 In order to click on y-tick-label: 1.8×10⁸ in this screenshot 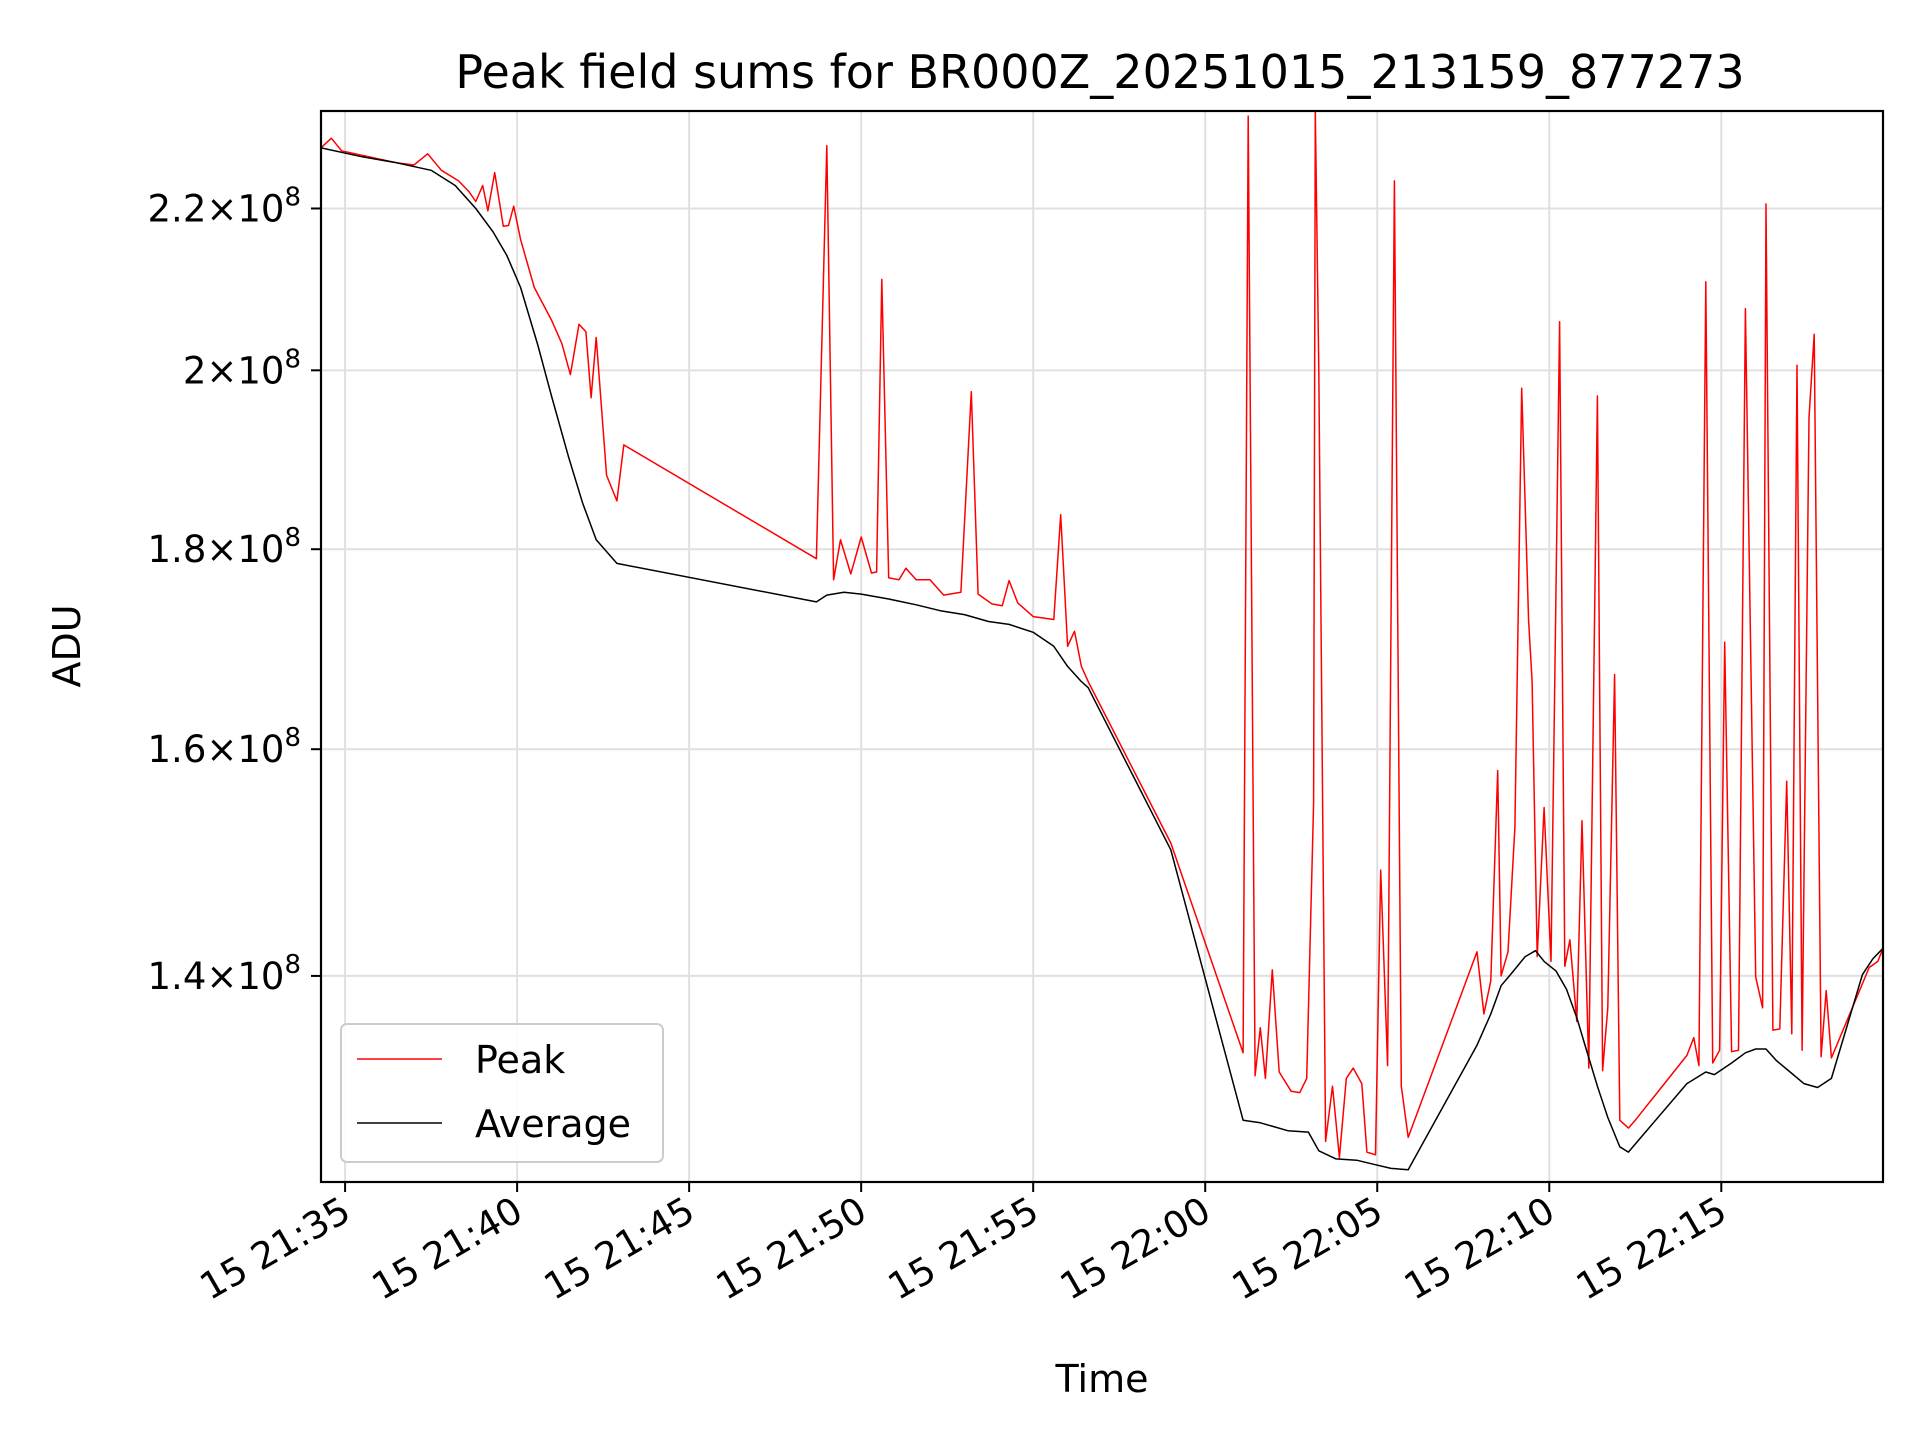, I will do `click(224, 547)`.